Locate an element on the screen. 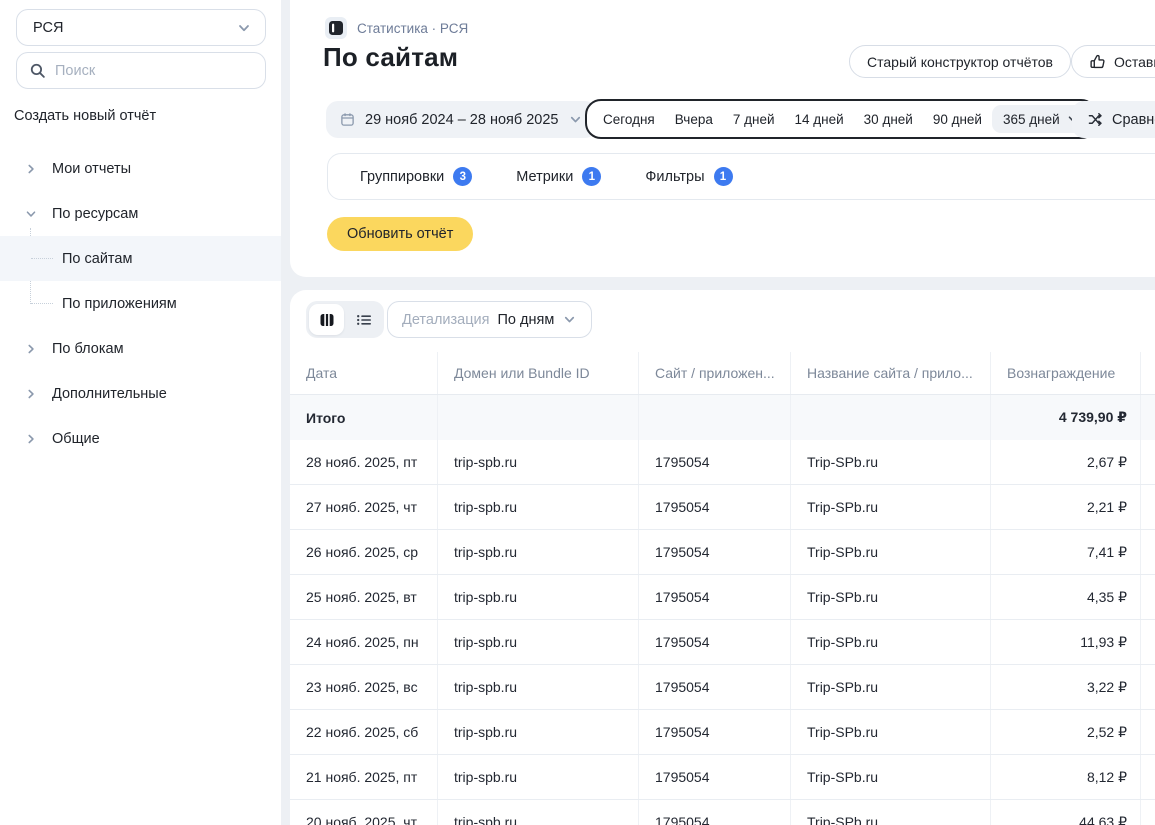 The height and width of the screenshot is (825, 1155). page-title: По сайтам is located at coordinates (391, 57).